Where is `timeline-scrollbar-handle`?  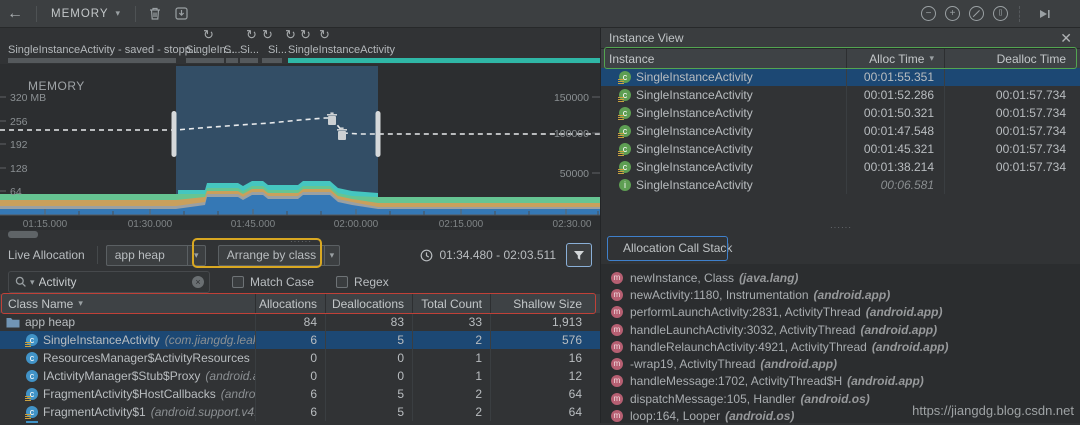 timeline-scrollbar-handle is located at coordinates (23, 234).